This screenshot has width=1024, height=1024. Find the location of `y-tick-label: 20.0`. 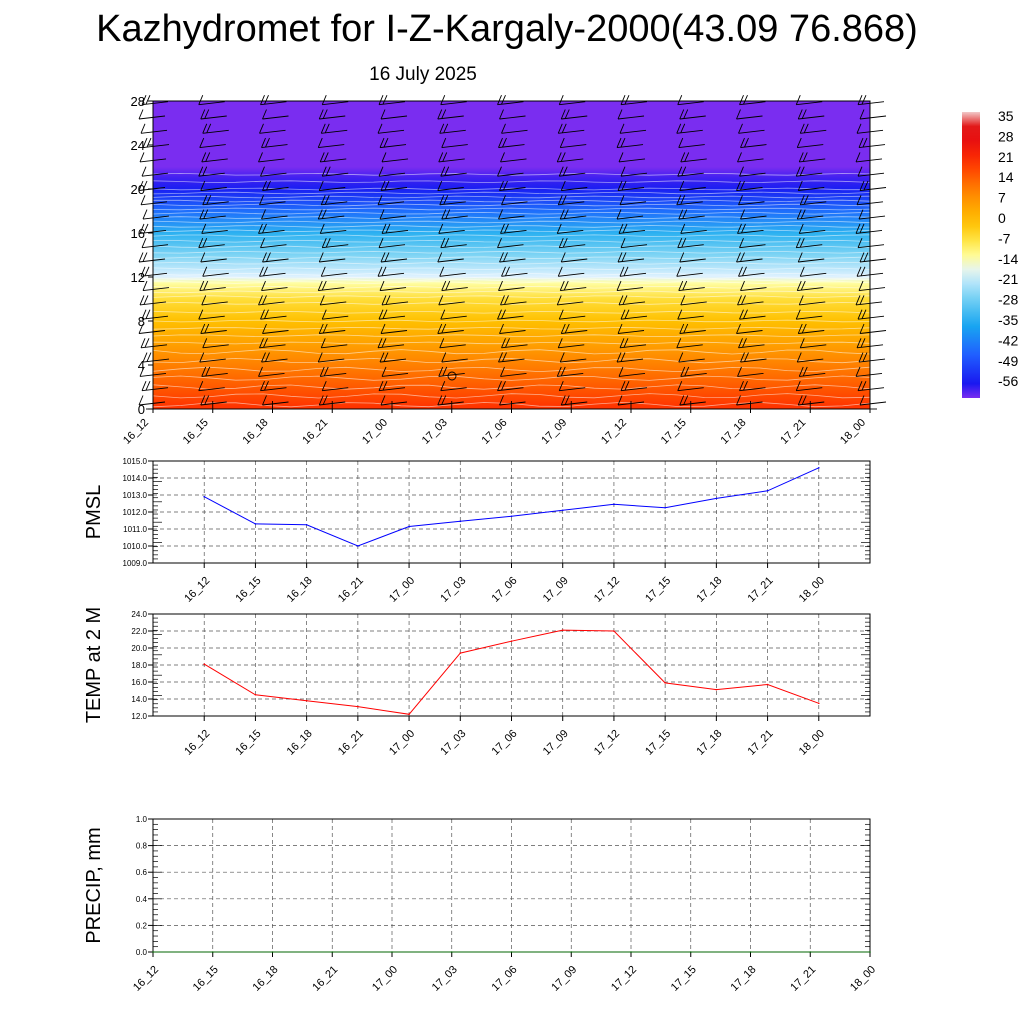

y-tick-label: 20.0 is located at coordinates (139, 648).